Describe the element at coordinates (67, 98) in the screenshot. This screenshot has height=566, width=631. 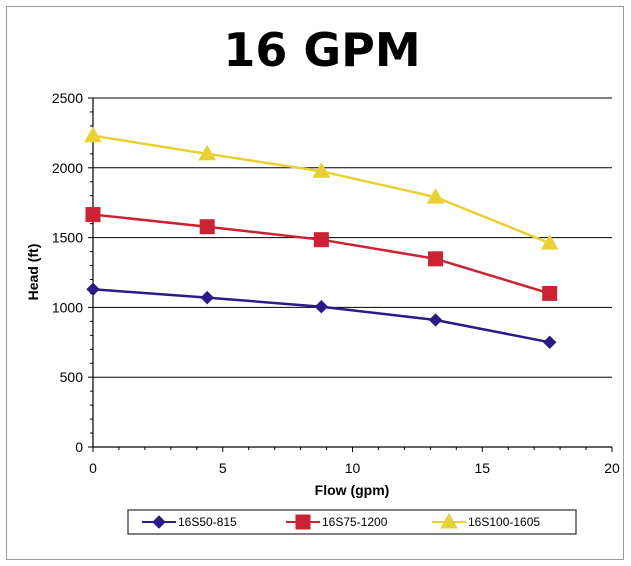
I see `y-tick-label: 2500` at that location.